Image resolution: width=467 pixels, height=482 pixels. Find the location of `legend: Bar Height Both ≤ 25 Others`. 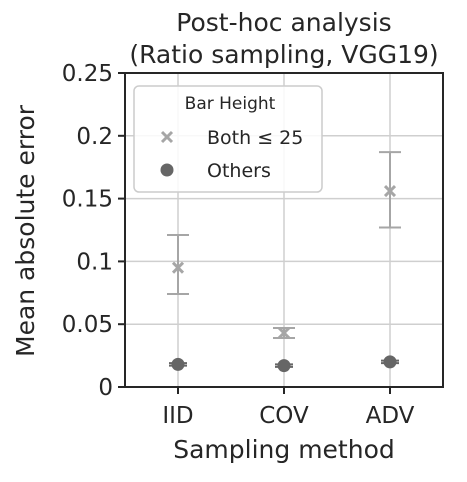

legend: Bar Height Both ≤ 25 Others is located at coordinates (228, 139).